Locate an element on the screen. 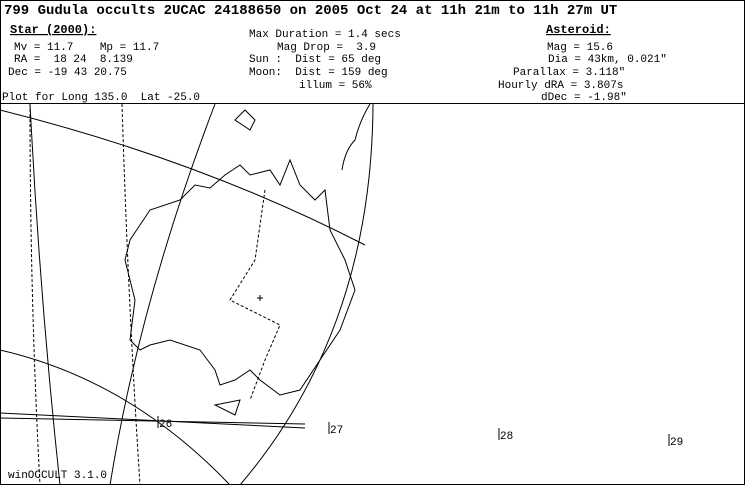 The height and width of the screenshot is (485, 745). star-heading: Star (2000): is located at coordinates (53, 30).